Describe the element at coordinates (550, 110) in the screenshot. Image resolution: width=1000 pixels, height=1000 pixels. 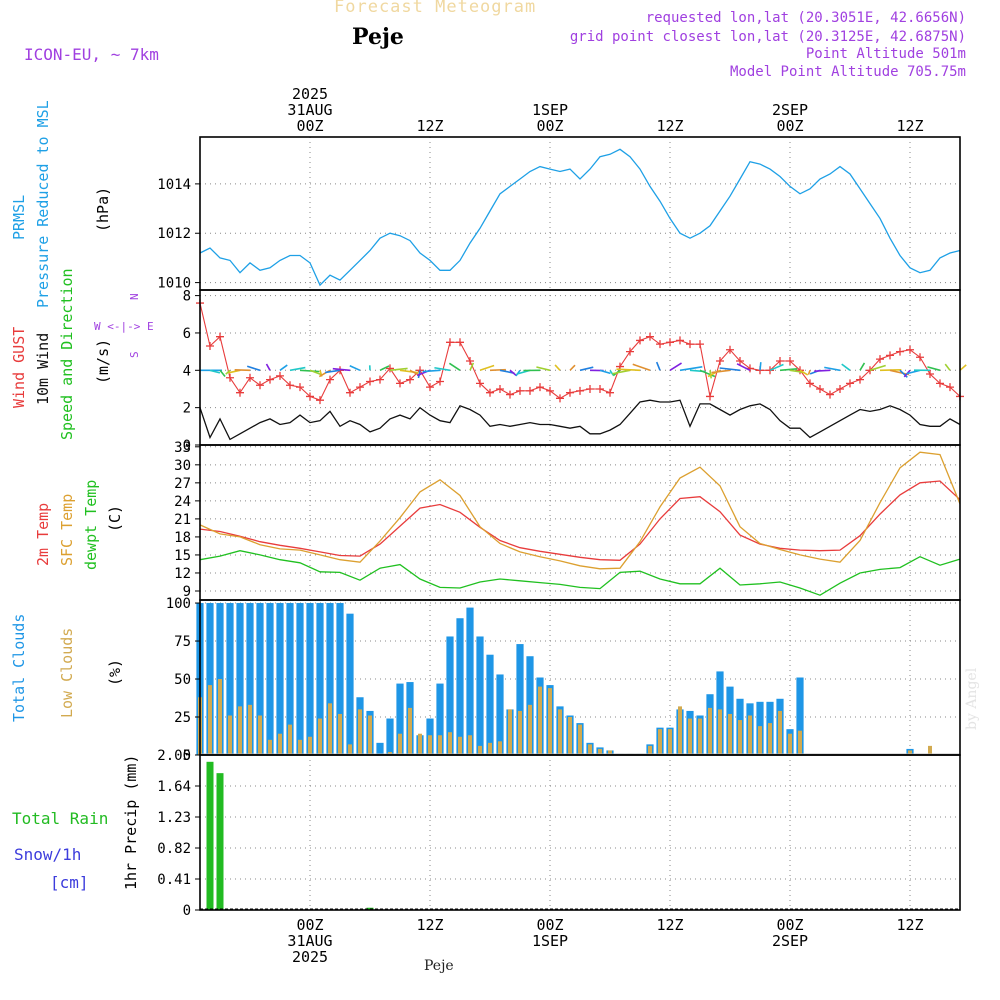
I see `time-label-top: 1SEP` at that location.